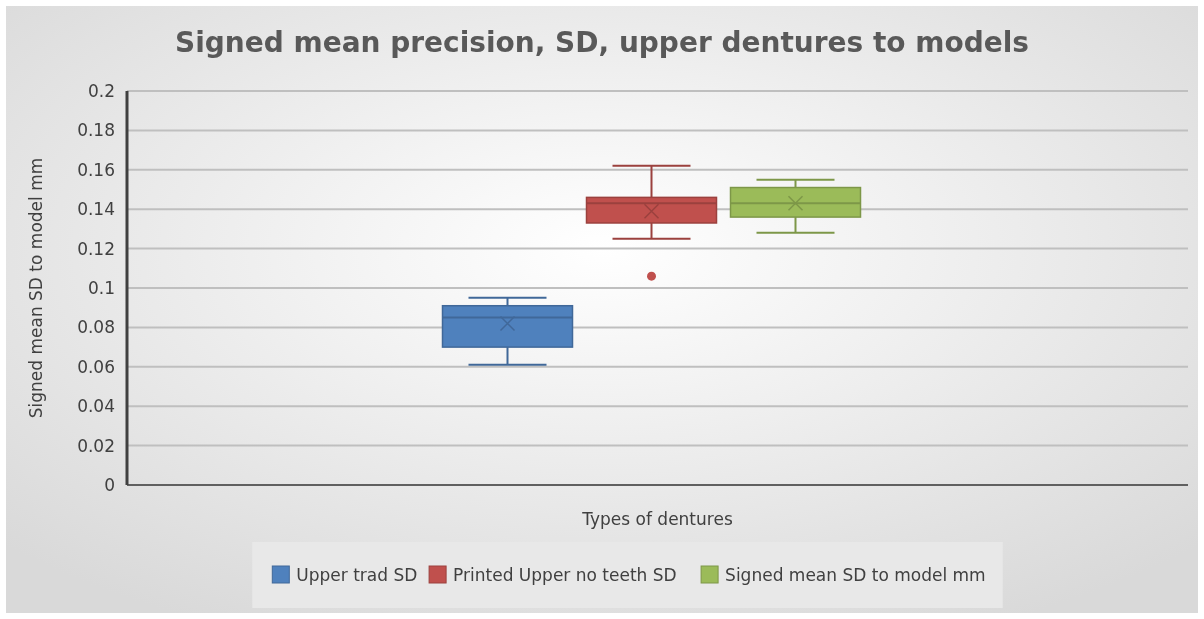 The image size is (1204, 619). What do you see at coordinates (855, 574) in the screenshot?
I see `legend-label: Signed mean SD to model mm` at bounding box center [855, 574].